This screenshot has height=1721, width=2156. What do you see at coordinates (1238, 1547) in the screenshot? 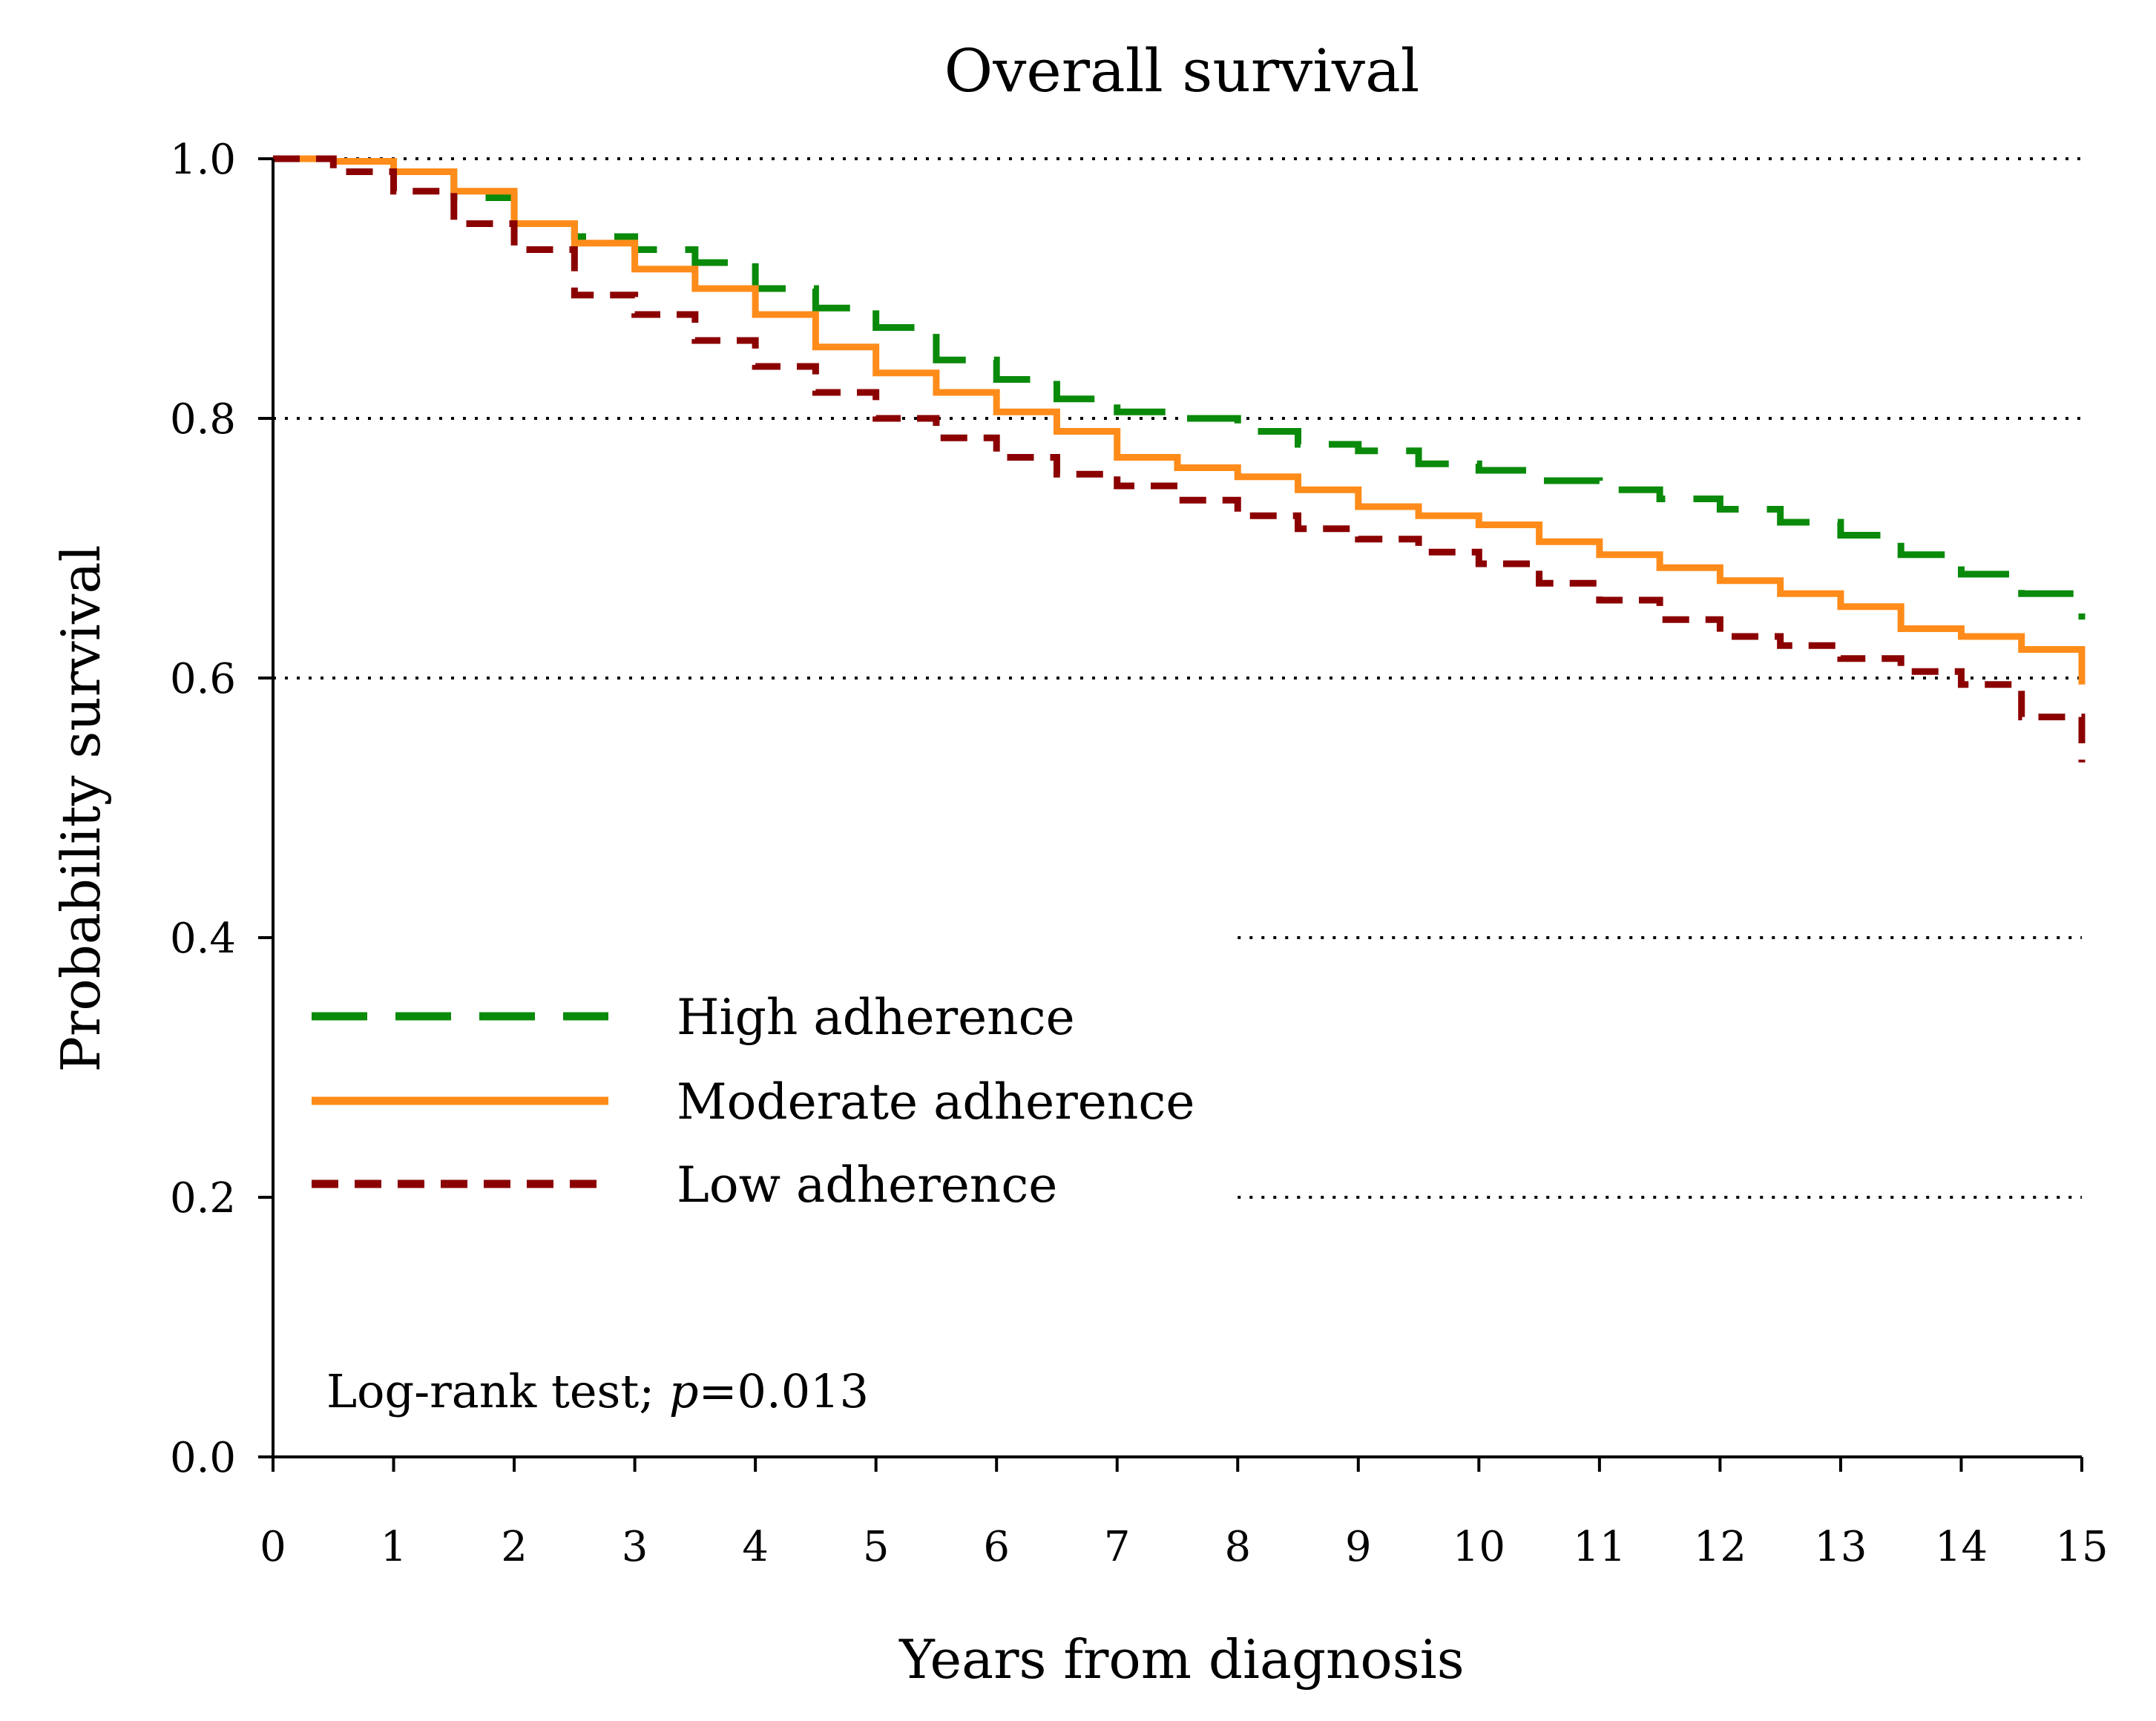
I see `x-tick-label: 8` at bounding box center [1238, 1547].